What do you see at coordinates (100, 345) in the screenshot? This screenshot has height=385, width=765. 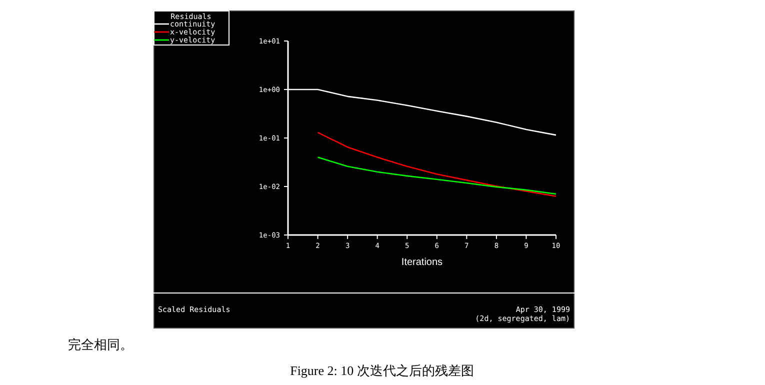 I see `text: 完全相同。` at bounding box center [100, 345].